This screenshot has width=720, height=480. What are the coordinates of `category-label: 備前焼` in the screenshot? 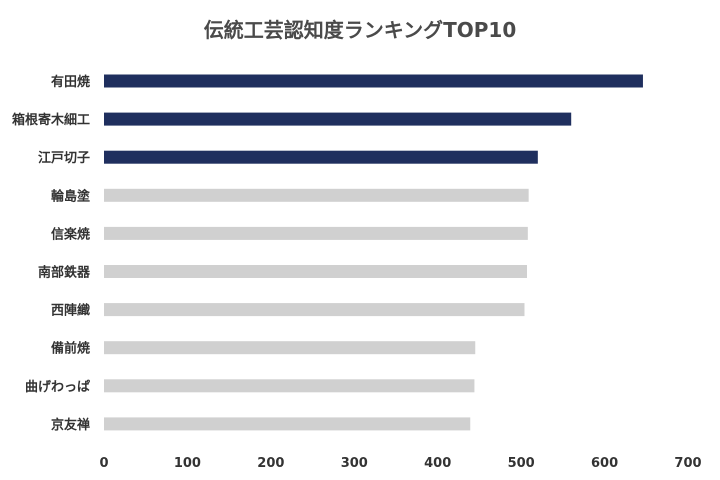 It's located at (70, 349).